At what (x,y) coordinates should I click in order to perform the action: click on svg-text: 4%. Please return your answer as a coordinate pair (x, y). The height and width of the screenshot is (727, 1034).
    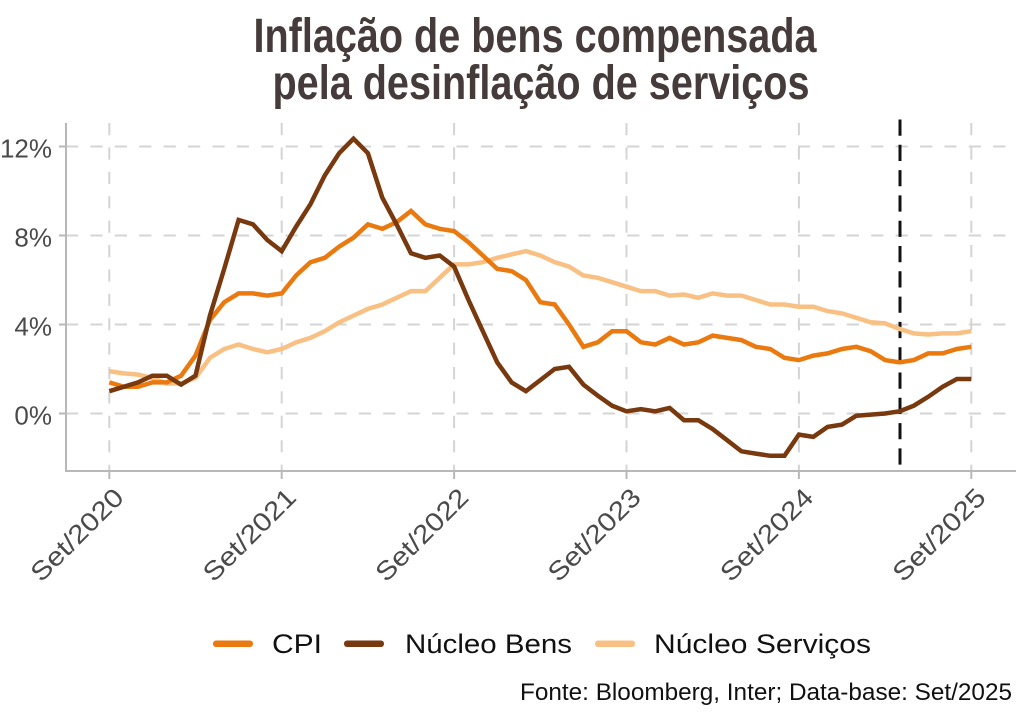
    Looking at the image, I should click on (33, 327).